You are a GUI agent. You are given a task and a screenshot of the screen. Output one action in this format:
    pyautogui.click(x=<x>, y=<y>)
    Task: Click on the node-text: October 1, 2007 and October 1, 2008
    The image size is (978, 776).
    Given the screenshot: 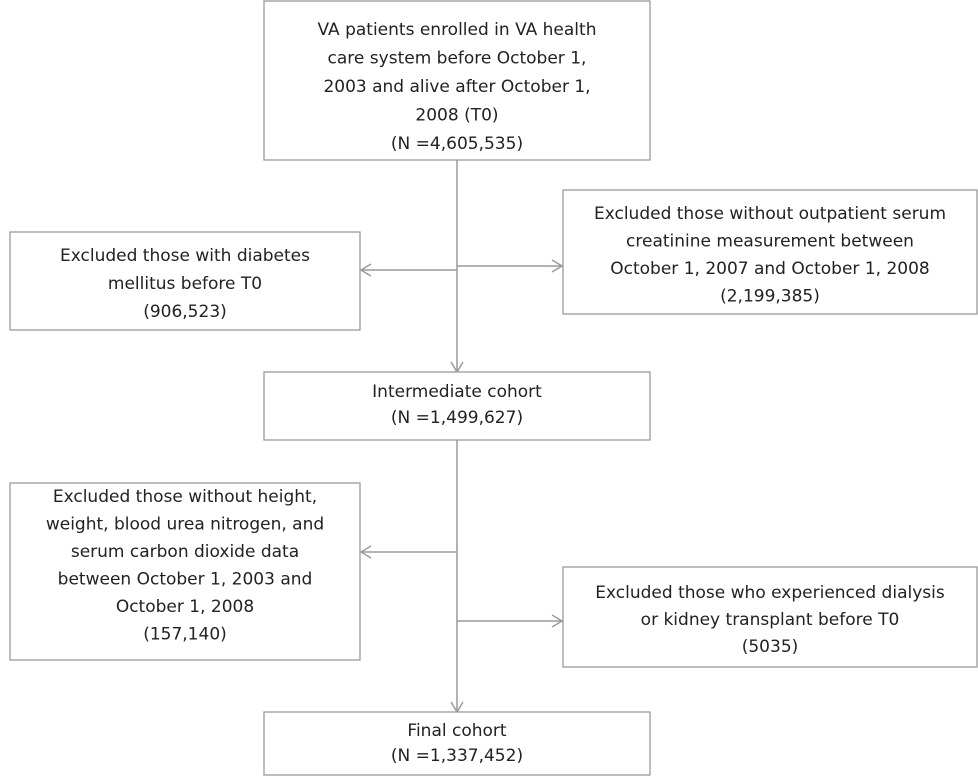 What is the action you would take?
    pyautogui.click(x=769, y=269)
    